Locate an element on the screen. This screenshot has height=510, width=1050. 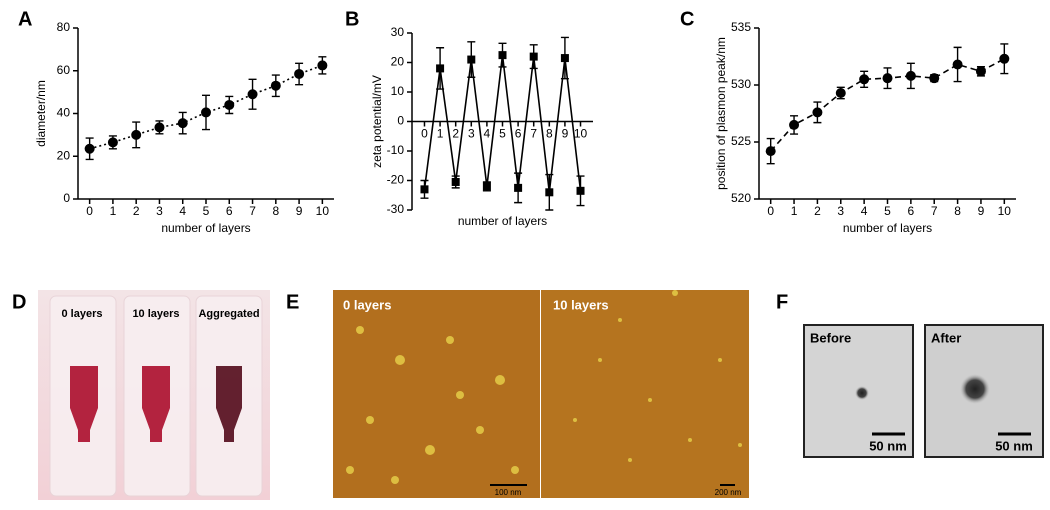
y-tick-label: 530 is located at coordinates (741, 84).